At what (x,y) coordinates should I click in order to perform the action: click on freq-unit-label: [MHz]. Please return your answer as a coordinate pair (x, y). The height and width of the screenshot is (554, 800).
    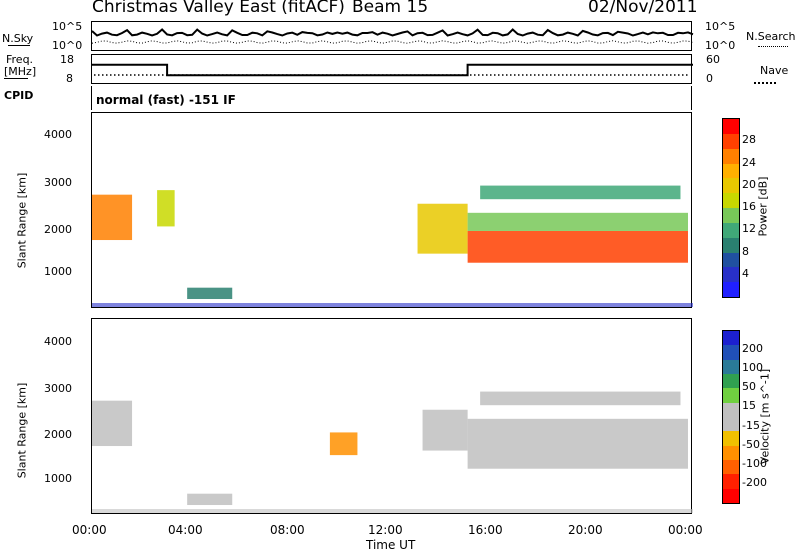
    Looking at the image, I should click on (20, 71).